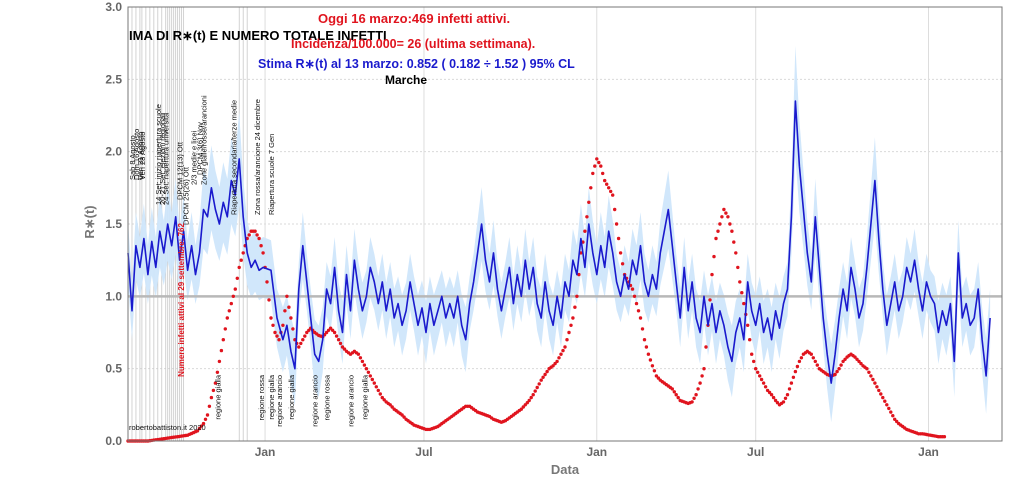 The width and height of the screenshot is (1024, 481). What do you see at coordinates (113, 79) in the screenshot?
I see `y-tick-label: 2.5` at bounding box center [113, 79].